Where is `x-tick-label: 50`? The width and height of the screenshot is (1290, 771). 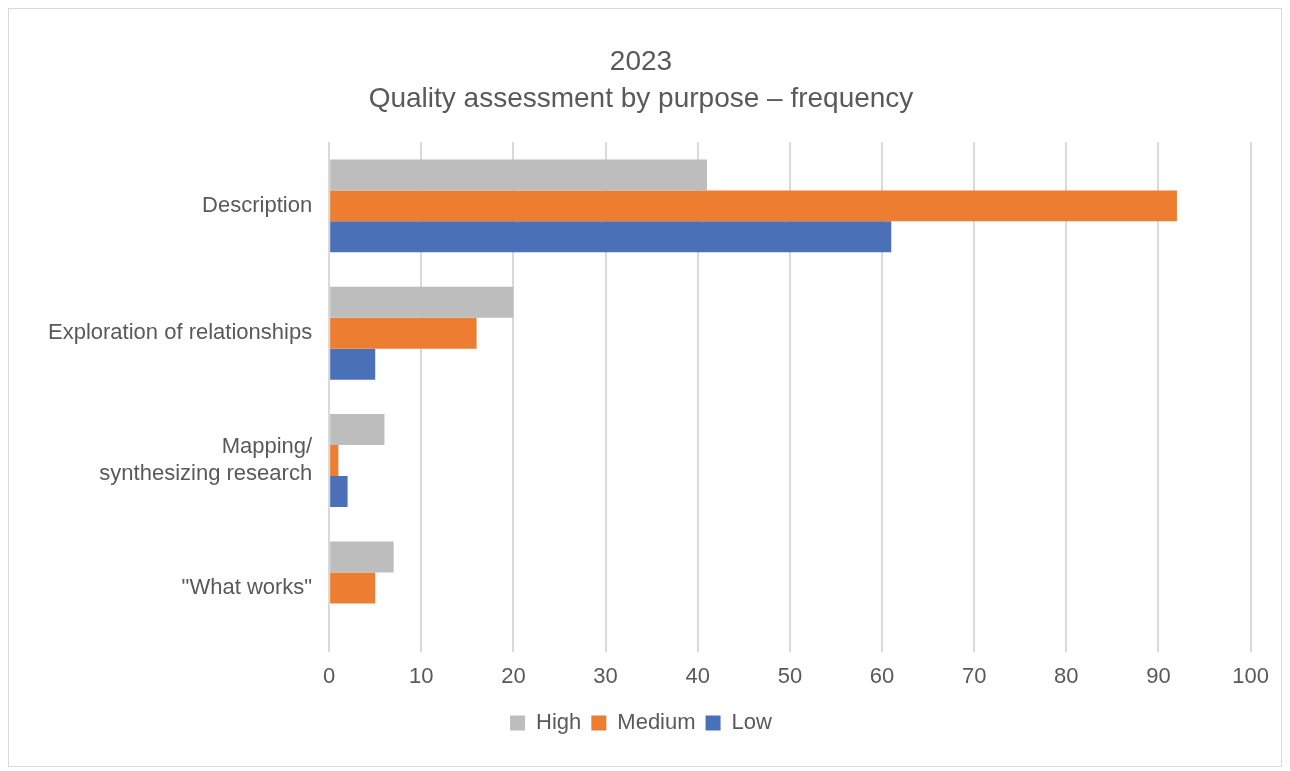
x-tick-label: 50 is located at coordinates (790, 675).